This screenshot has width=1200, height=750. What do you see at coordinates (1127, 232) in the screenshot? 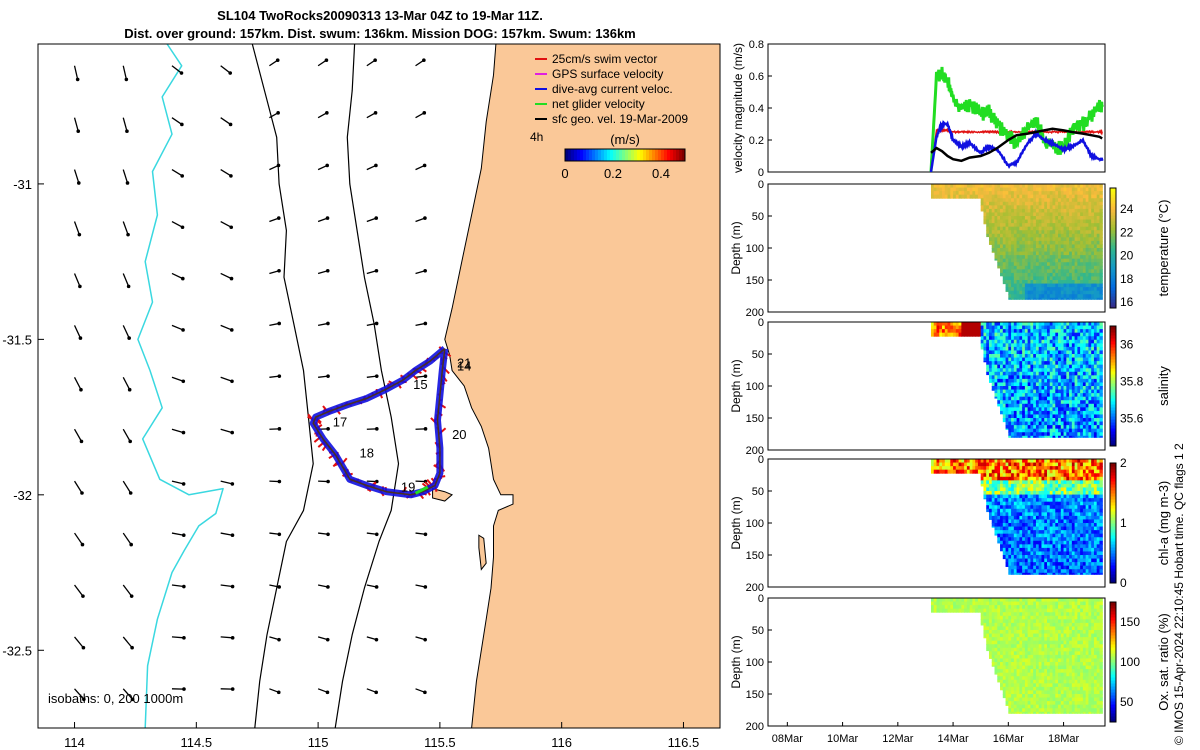
I see `panel-colorbar-tick-label: 22` at bounding box center [1127, 232].